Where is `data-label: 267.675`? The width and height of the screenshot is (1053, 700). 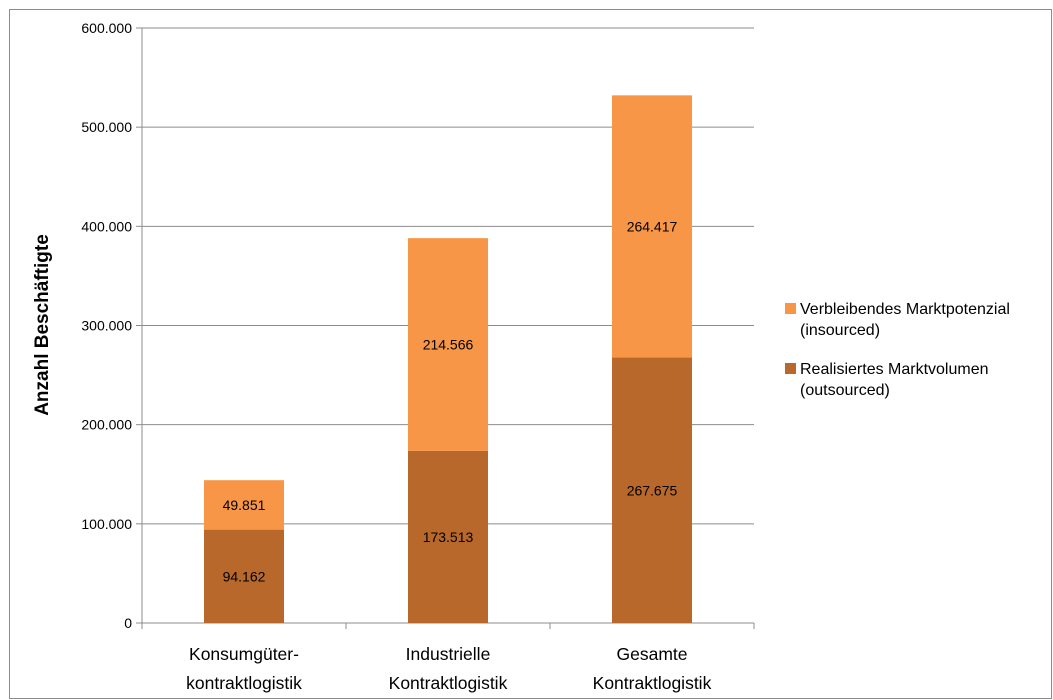
data-label: 267.675 is located at coordinates (652, 490).